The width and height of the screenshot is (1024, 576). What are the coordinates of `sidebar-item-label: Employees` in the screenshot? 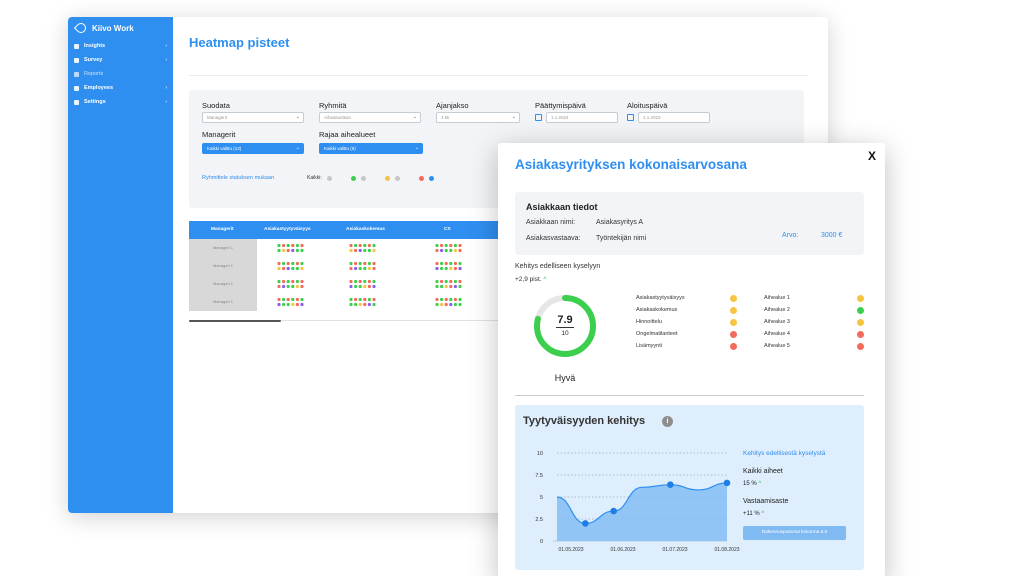 It's located at (99, 88).